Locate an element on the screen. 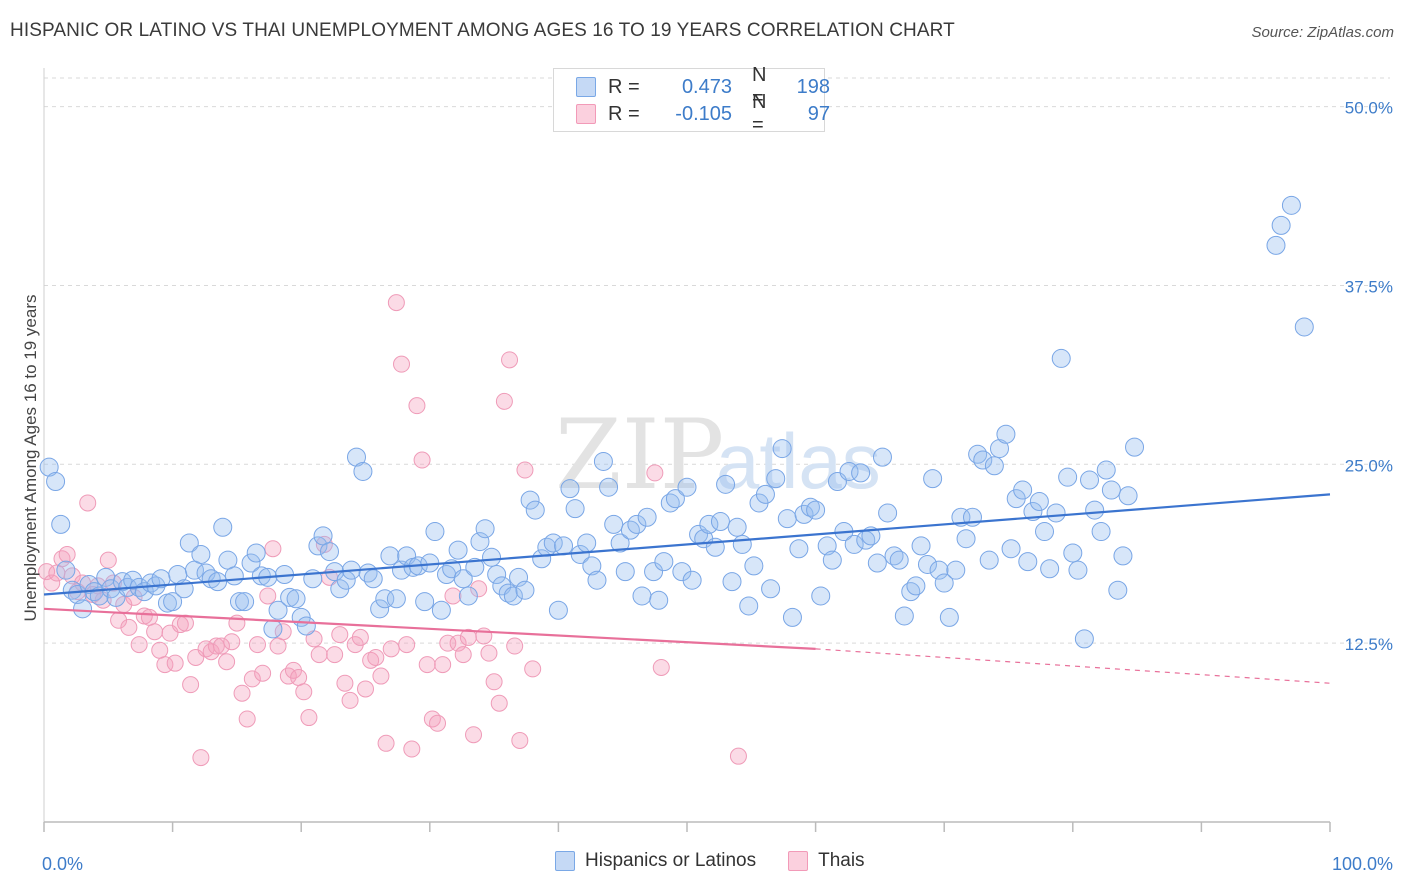 This screenshot has width=1406, height=892. thais-trend-line is located at coordinates (429, 628).